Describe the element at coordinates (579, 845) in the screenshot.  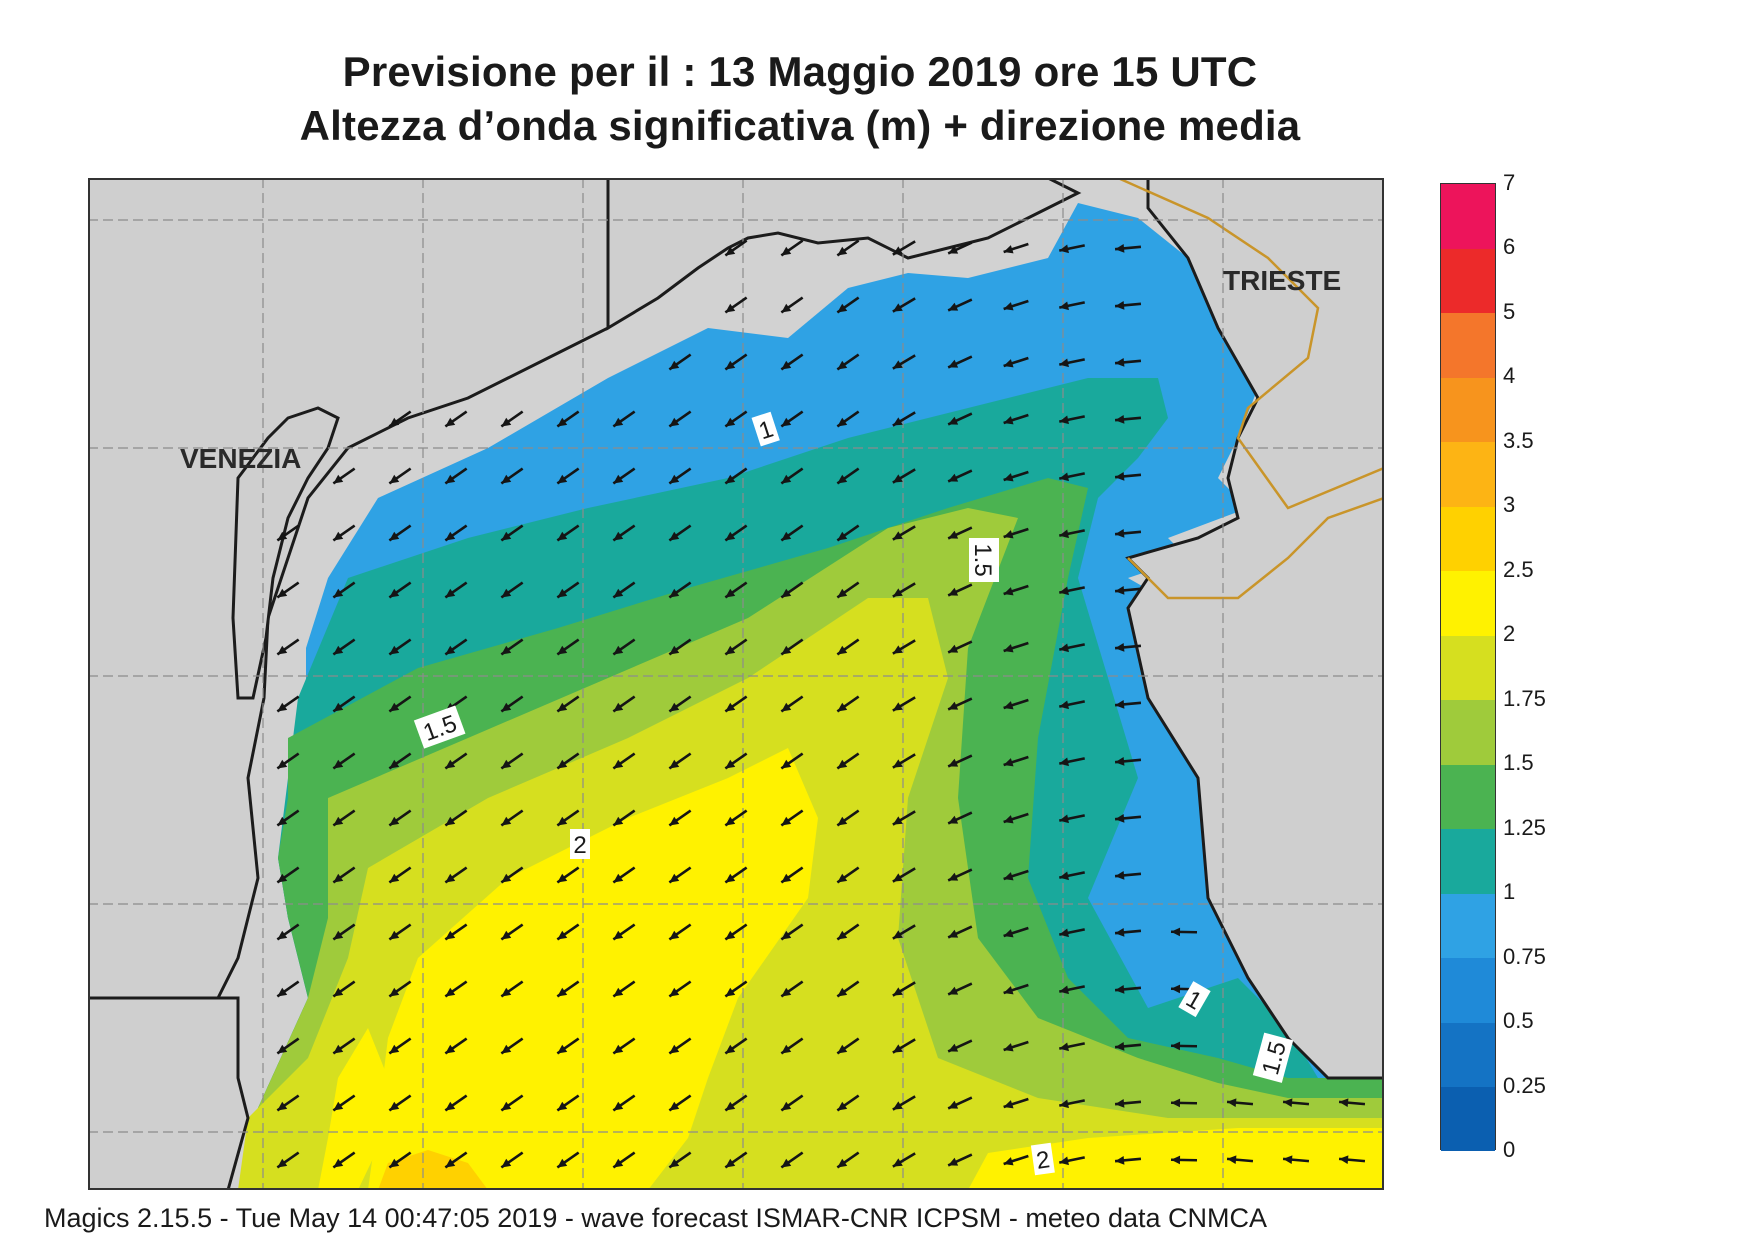
I see `svg-text: 2` at that location.